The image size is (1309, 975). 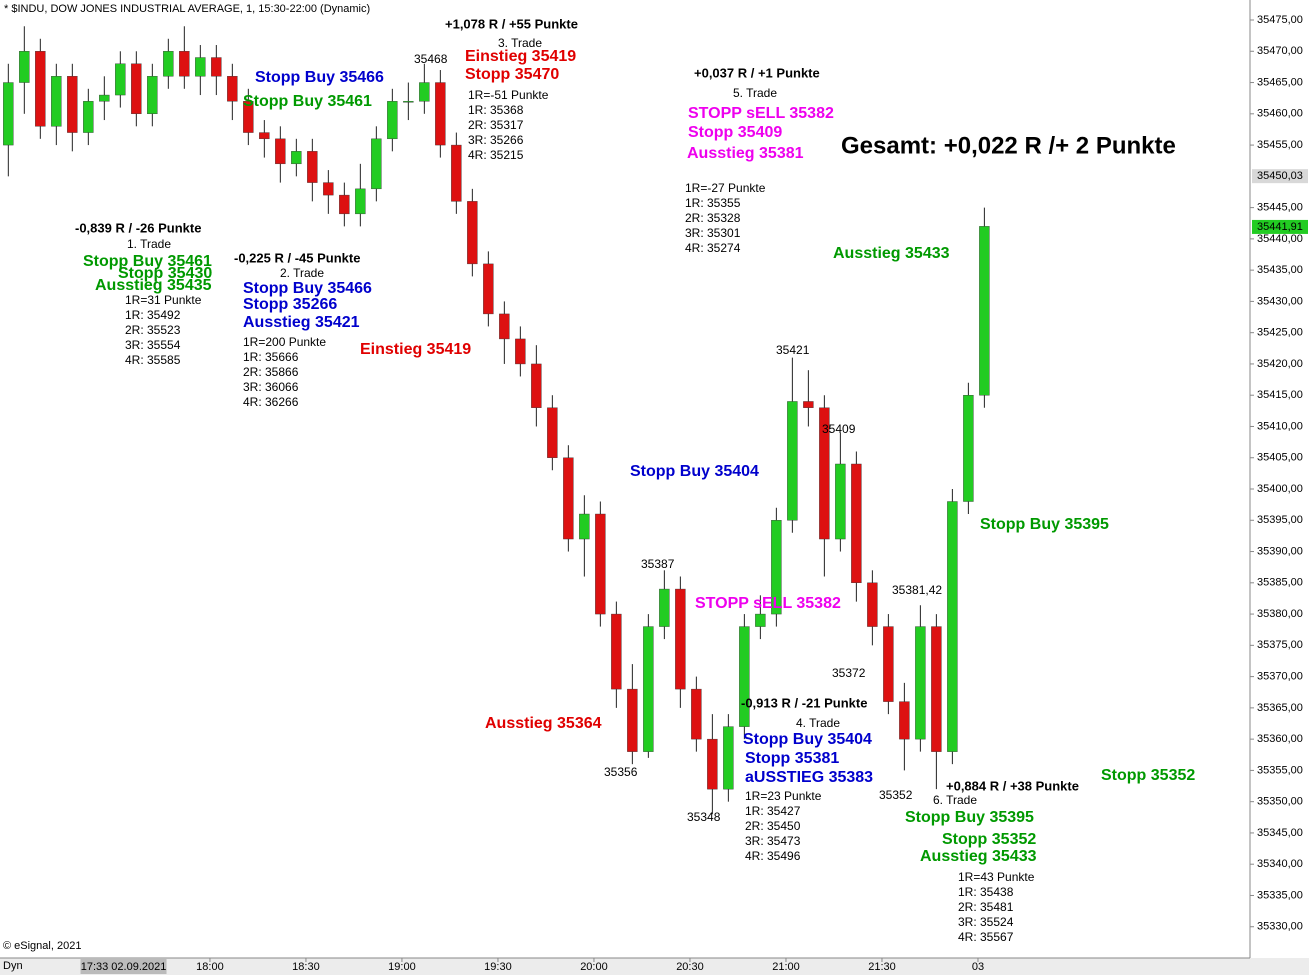 I want to click on price-label: 35450,03, so click(x=1280, y=176).